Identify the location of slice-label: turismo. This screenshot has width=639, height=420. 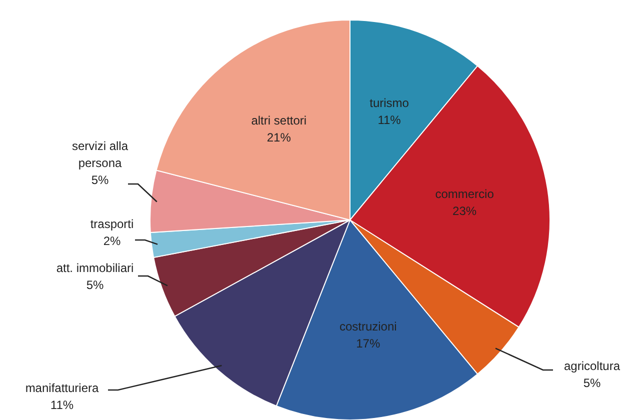
(390, 103).